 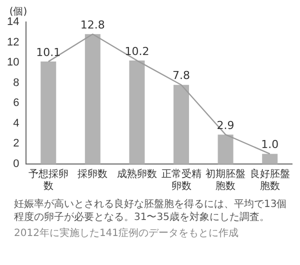 I want to click on y-tick-label: 2, so click(x=16, y=144).